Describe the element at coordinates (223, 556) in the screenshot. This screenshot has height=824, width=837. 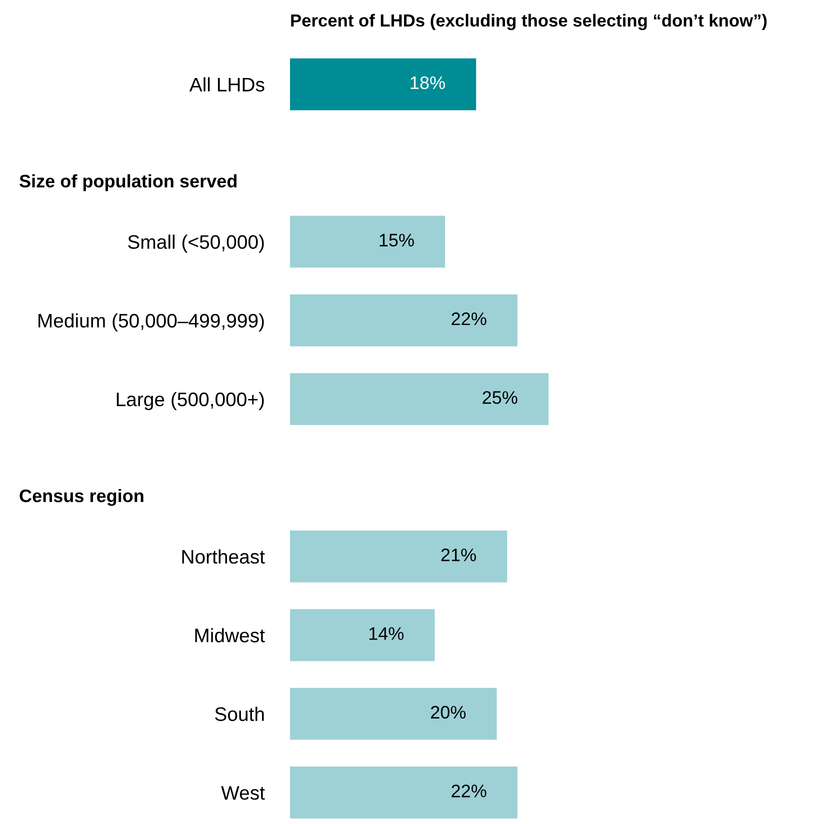
I see `y-tick-label: Northeast` at that location.